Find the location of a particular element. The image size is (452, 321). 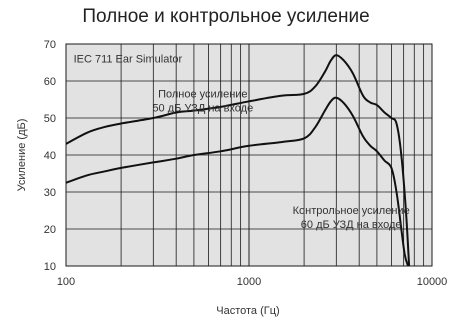

y-tick-label: 70 is located at coordinates (50, 45).